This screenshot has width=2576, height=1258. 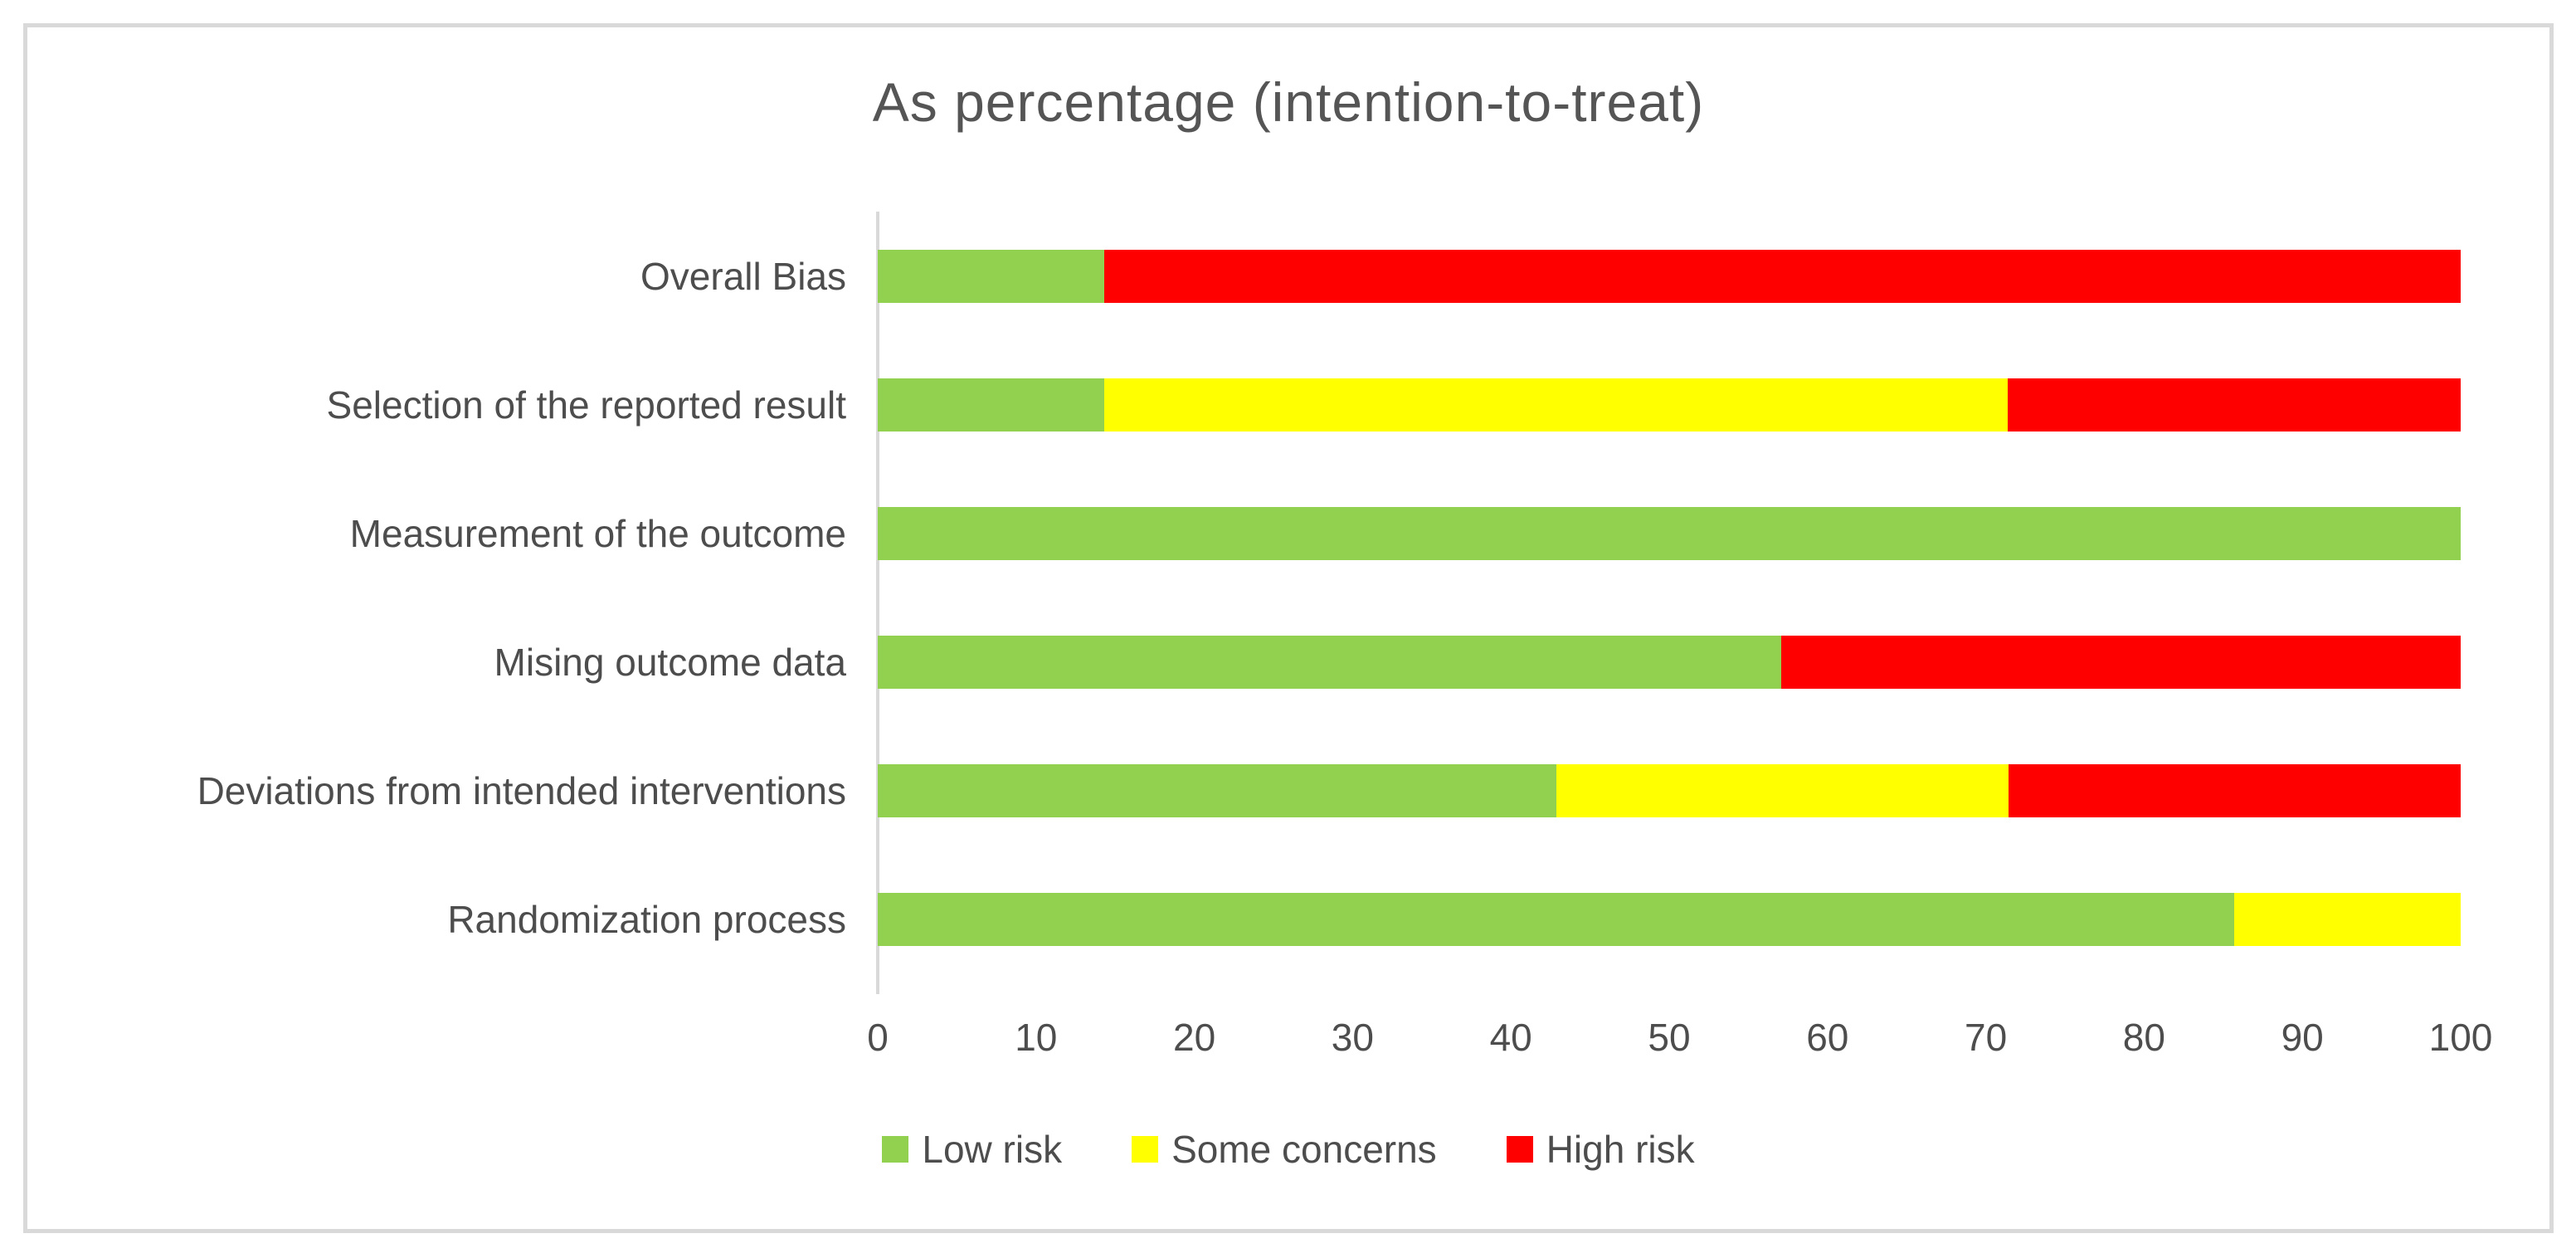 I want to click on x-axis-tick: 100, so click(x=2460, y=1037).